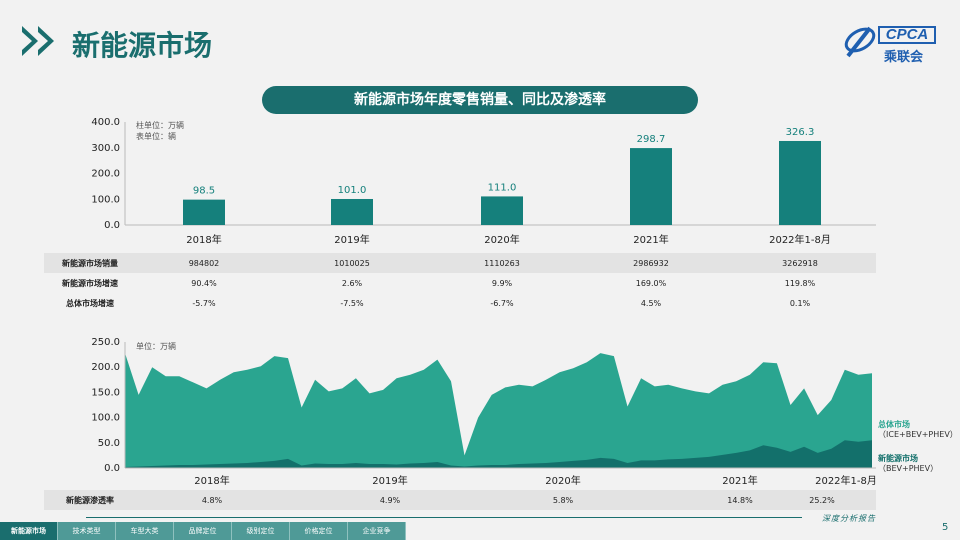 The width and height of the screenshot is (960, 540). What do you see at coordinates (846, 480) in the screenshot?
I see `area-x-tick: 2022年1-8月` at bounding box center [846, 480].